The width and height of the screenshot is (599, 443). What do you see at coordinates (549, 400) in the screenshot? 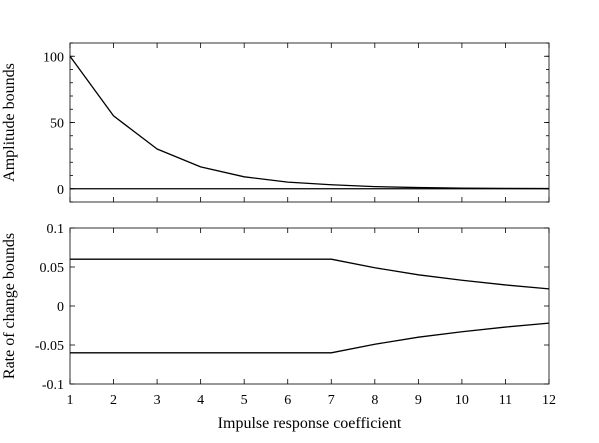
I see `x-tick-label: 12` at bounding box center [549, 400].